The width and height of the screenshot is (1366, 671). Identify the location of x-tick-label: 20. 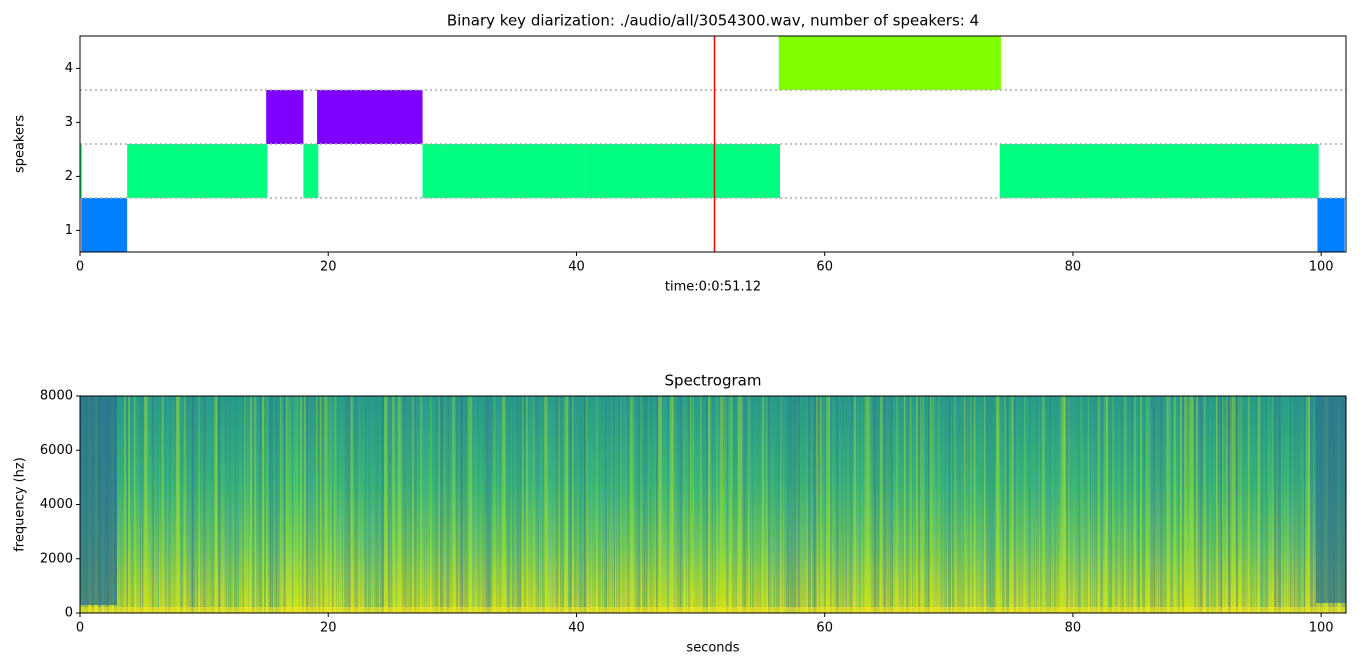
(328, 267).